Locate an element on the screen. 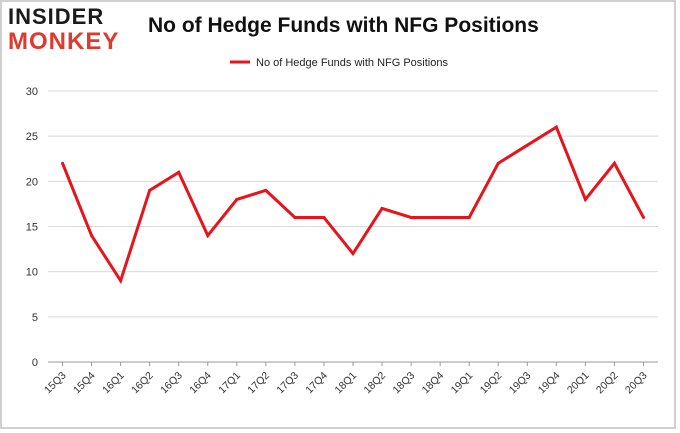 This screenshot has width=680, height=433. x-tick-label: 18Q1 is located at coordinates (345, 383).